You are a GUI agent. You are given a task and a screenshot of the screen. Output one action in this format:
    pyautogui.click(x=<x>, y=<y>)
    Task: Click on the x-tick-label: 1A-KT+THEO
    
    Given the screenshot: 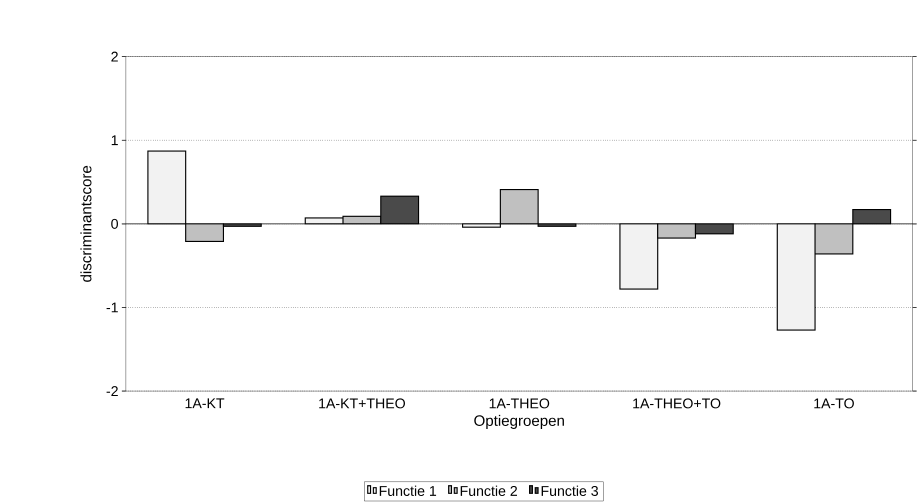 What is the action you would take?
    pyautogui.click(x=362, y=403)
    